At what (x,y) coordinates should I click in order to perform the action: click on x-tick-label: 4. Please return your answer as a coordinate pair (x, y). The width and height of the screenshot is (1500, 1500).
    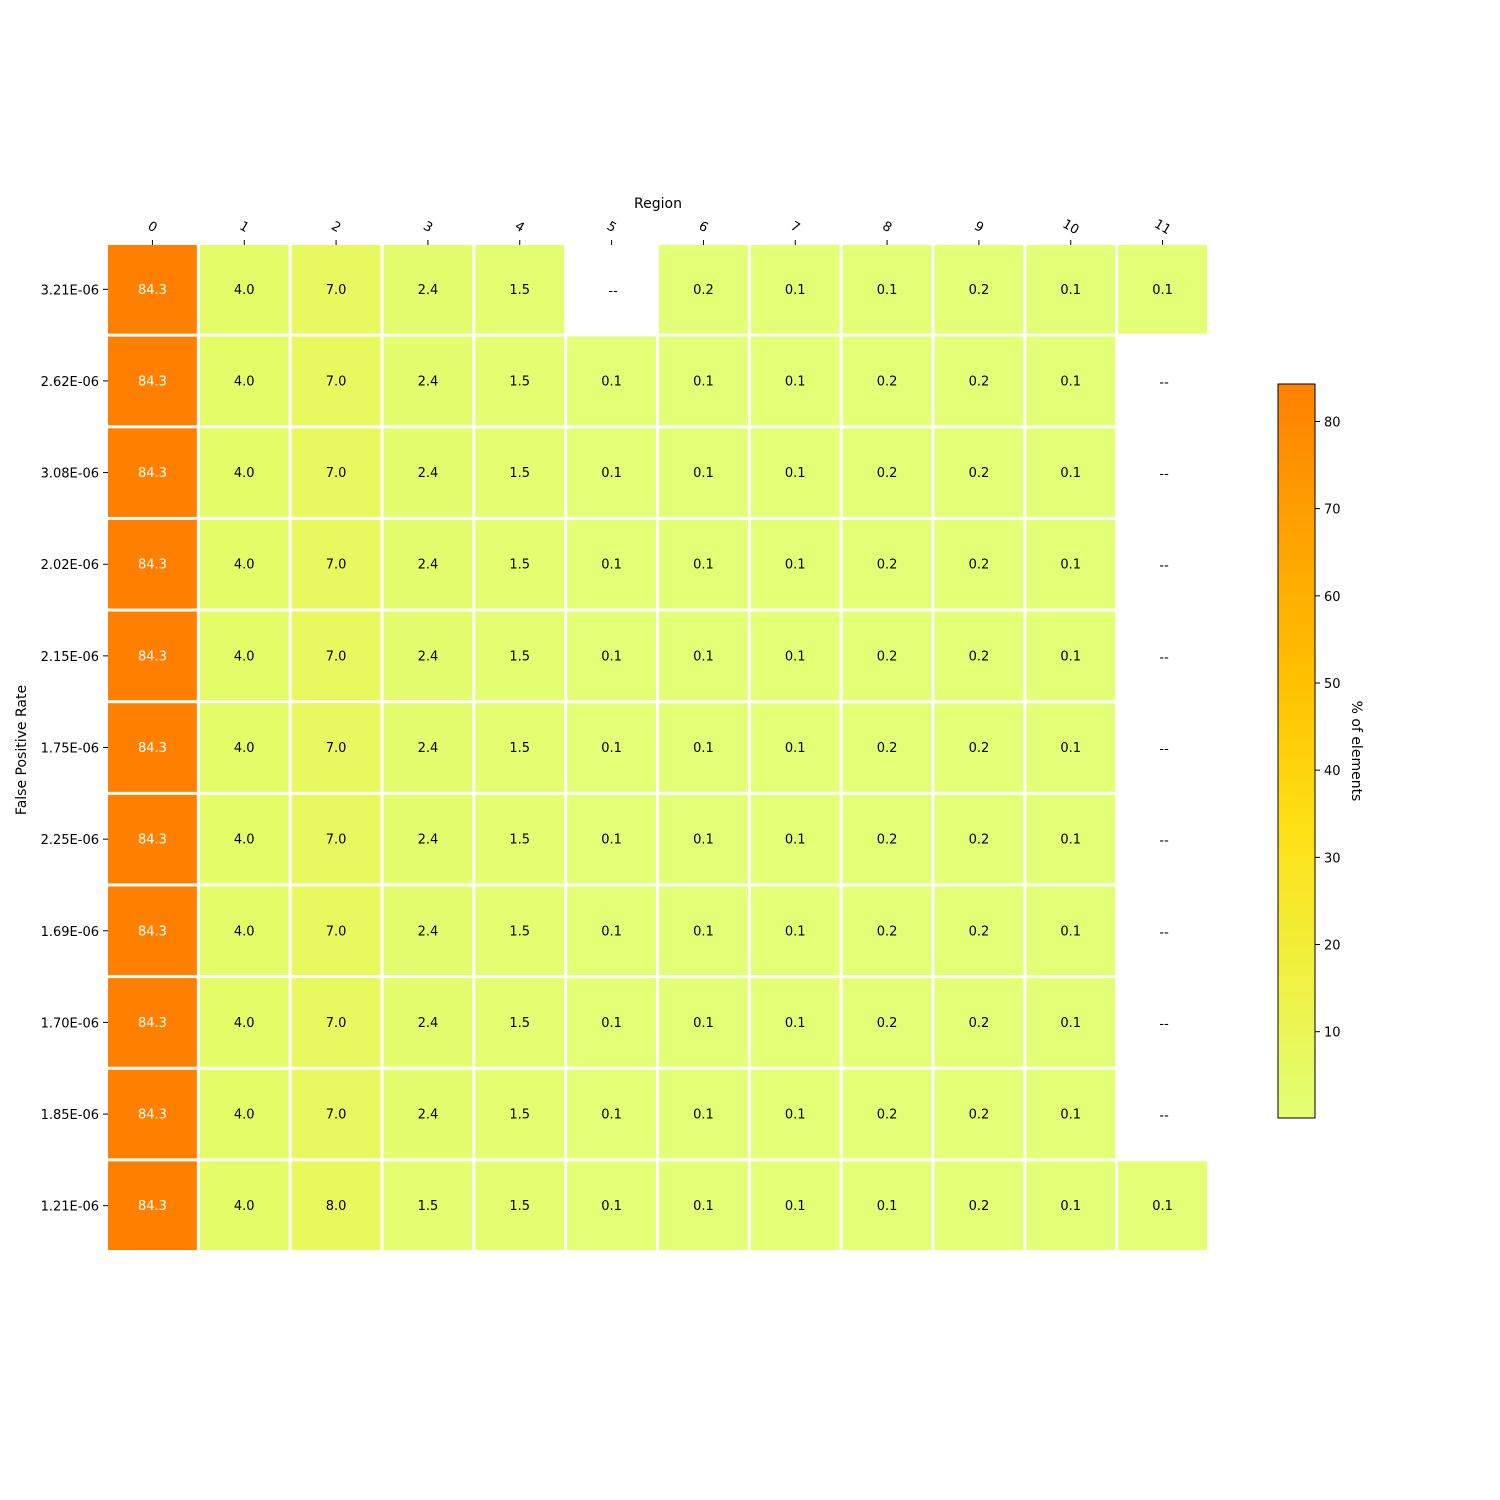
    Looking at the image, I should click on (519, 227).